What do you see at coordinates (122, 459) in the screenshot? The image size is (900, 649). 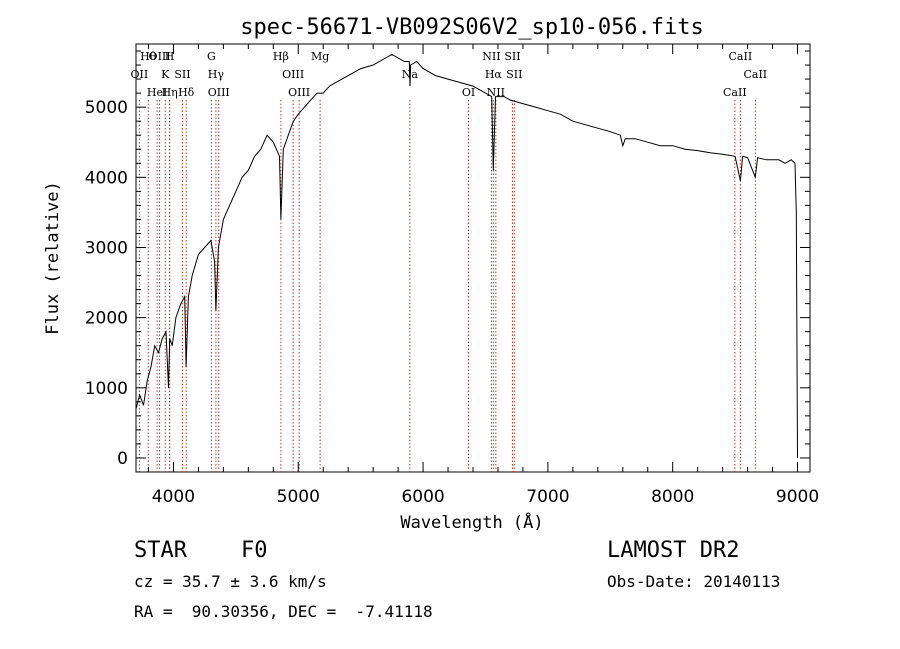 I see `y-tick-label: 0` at bounding box center [122, 459].